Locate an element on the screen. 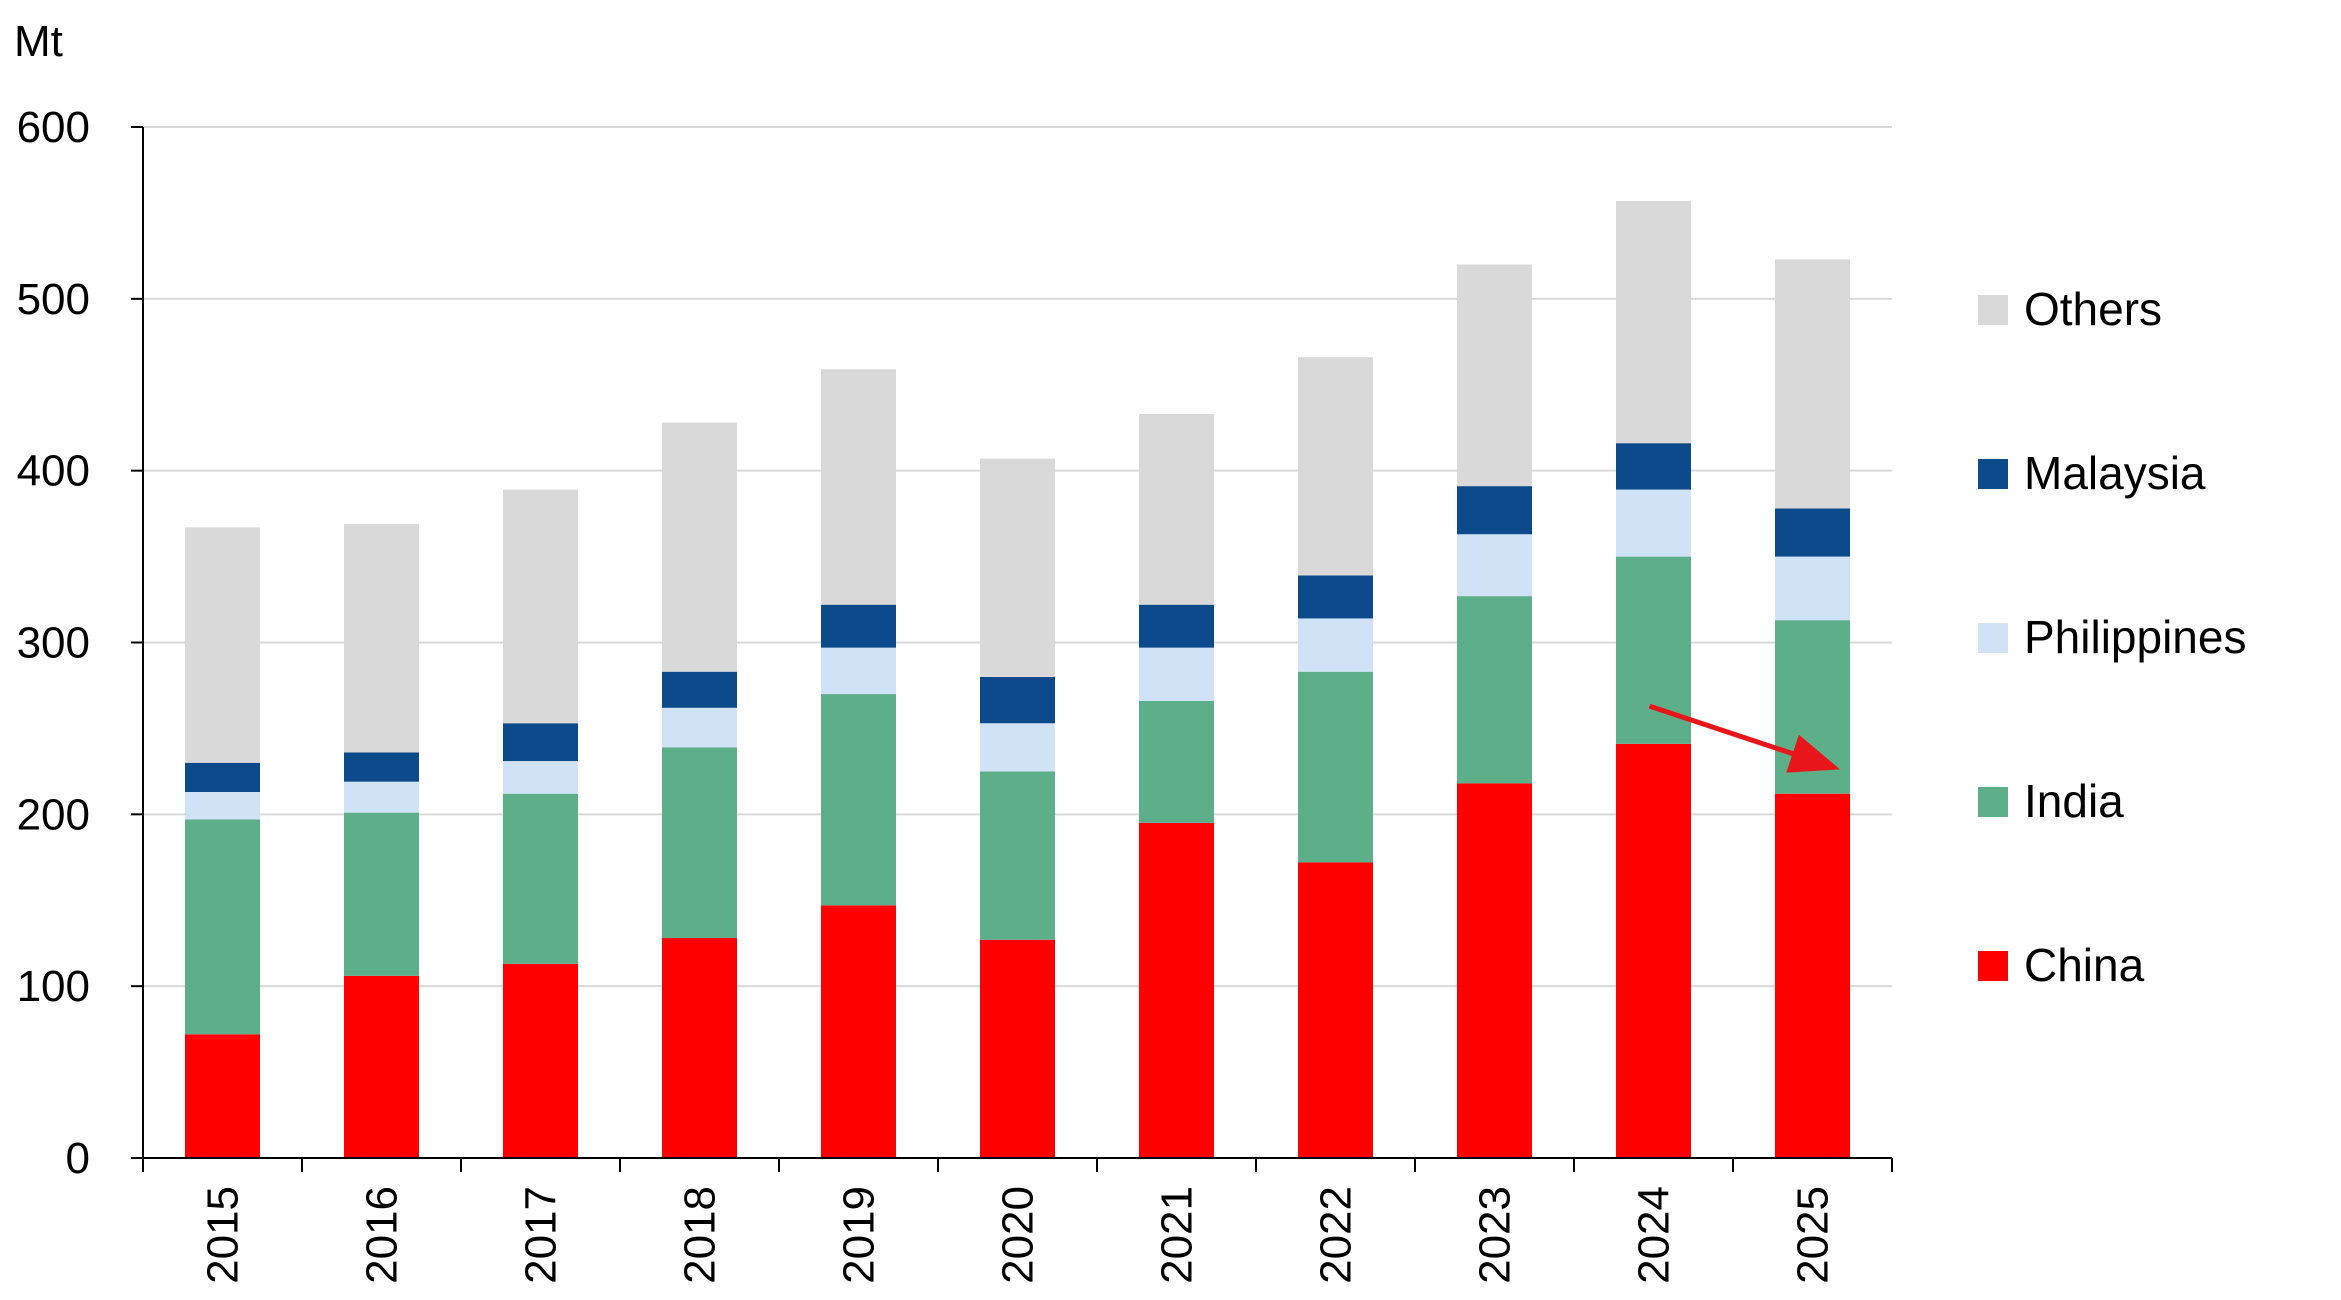 The width and height of the screenshot is (2341, 1300). bar-philippines-2016 is located at coordinates (381, 797).